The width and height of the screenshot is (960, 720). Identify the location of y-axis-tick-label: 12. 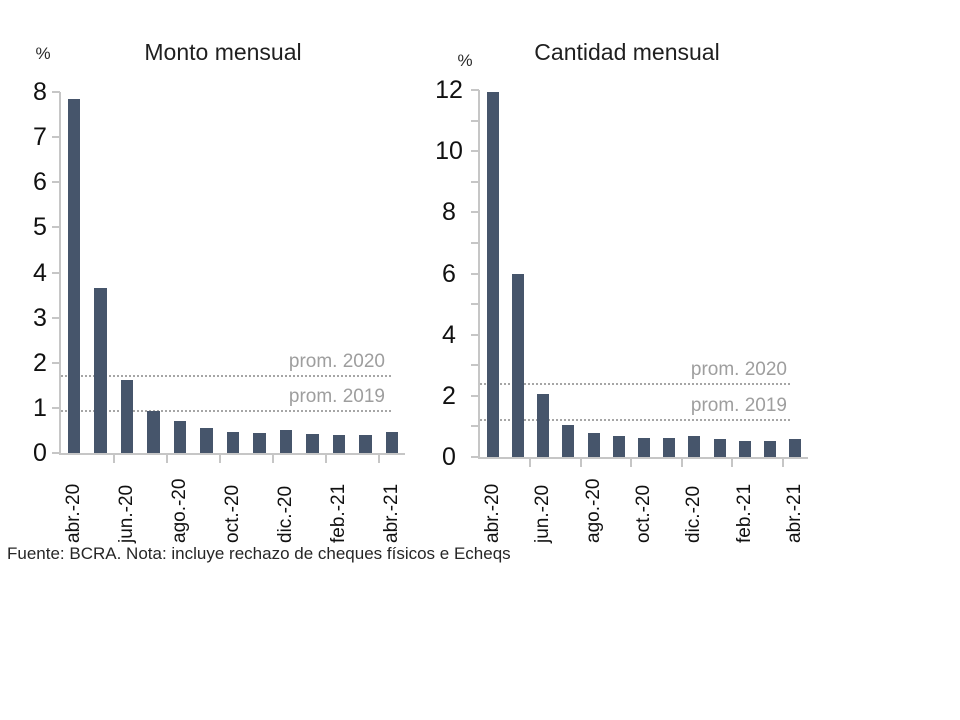
(449, 90).